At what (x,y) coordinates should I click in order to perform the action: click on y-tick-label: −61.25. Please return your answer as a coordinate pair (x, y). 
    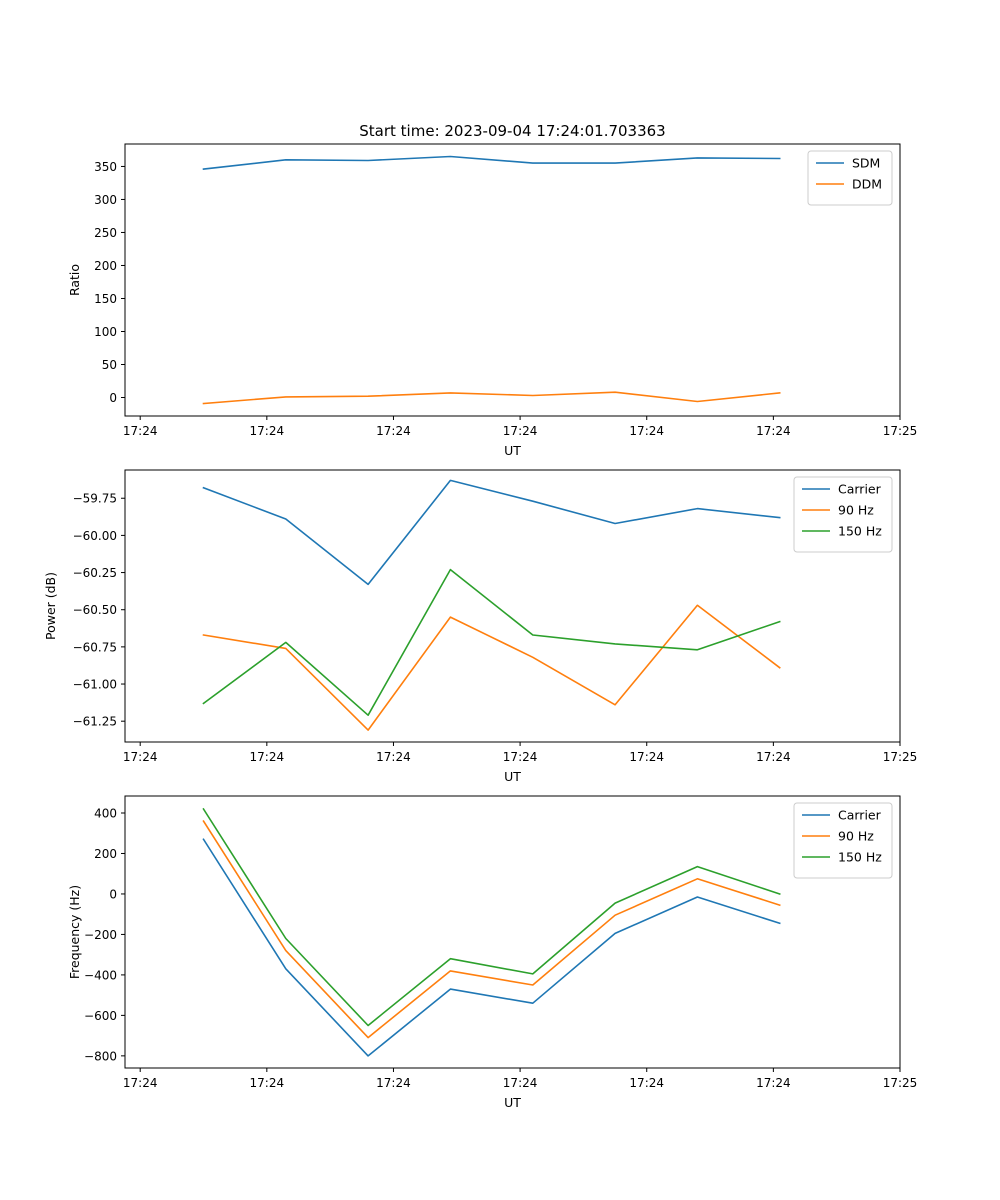
    Looking at the image, I should click on (95, 722).